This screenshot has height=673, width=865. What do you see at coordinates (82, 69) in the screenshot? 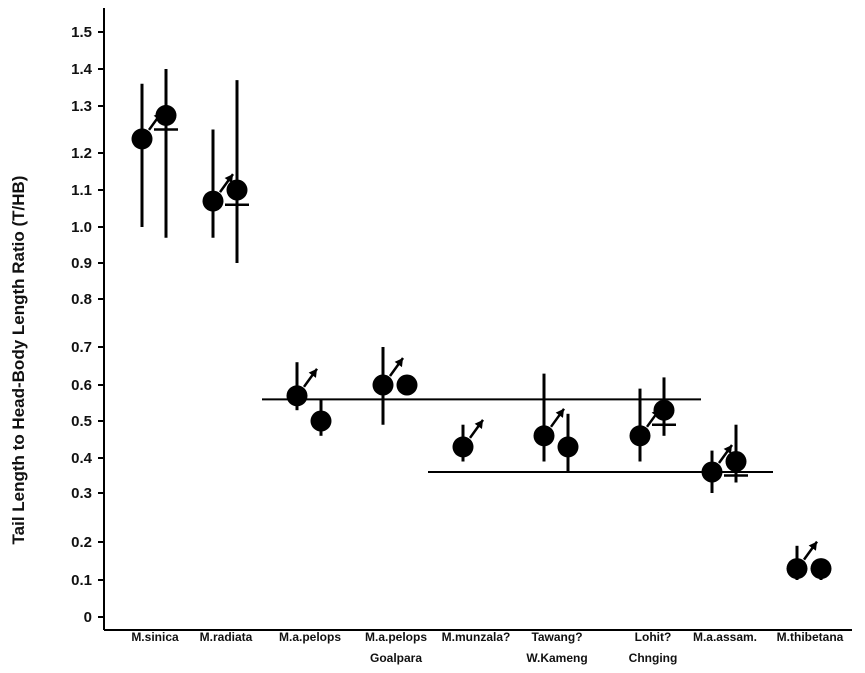
I see `y-tick-label: 1.4` at bounding box center [82, 69].